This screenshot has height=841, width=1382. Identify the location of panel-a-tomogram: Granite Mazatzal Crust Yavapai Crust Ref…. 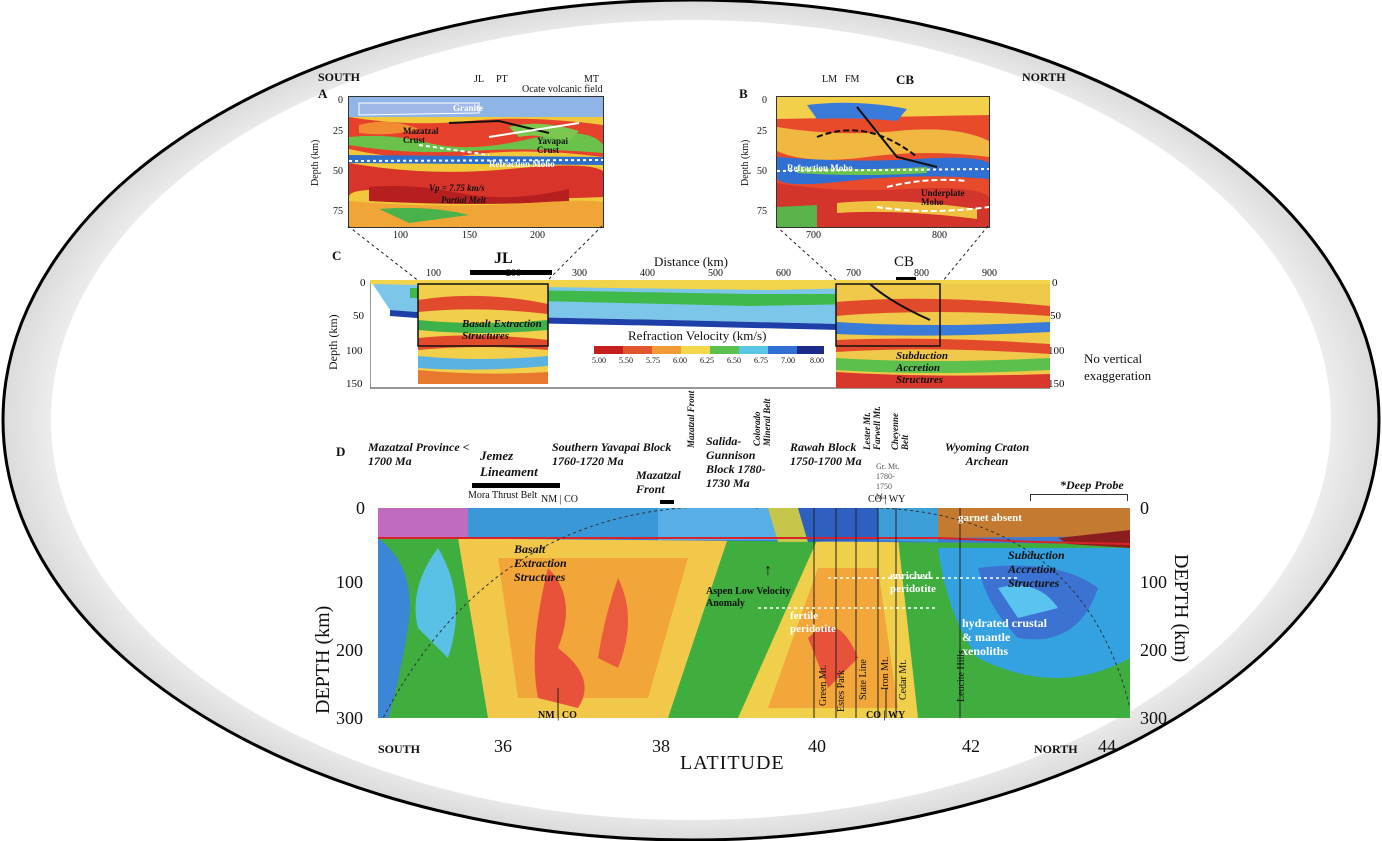
(476, 162).